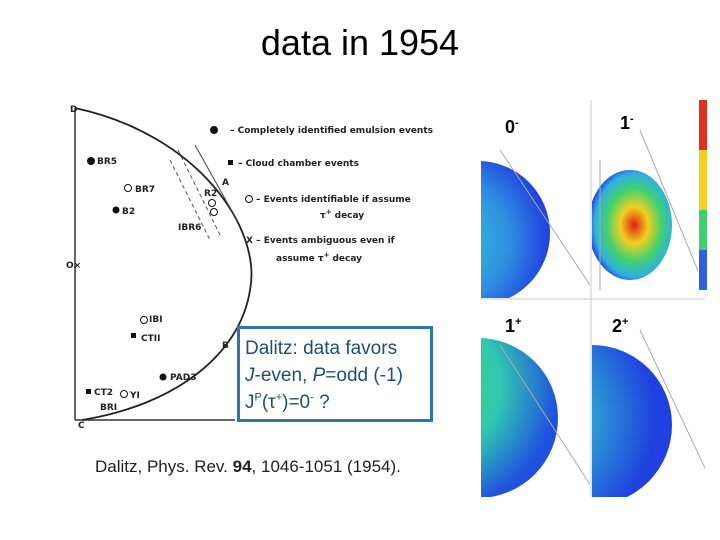 This screenshot has width=720, height=540. I want to click on legend-text: – Events identifiable if assume, so click(333, 200).